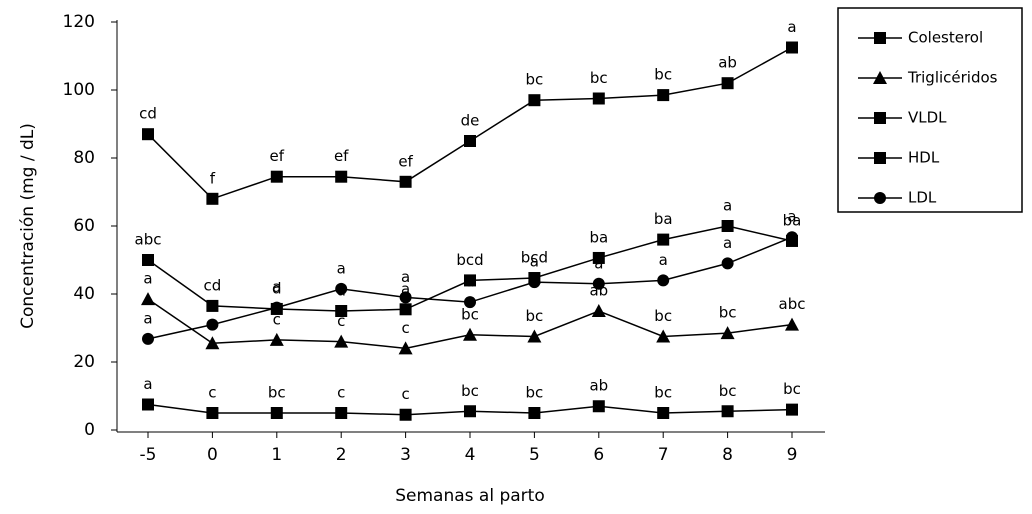  I want to click on legend-label: Triglicéridos, so click(952, 78).